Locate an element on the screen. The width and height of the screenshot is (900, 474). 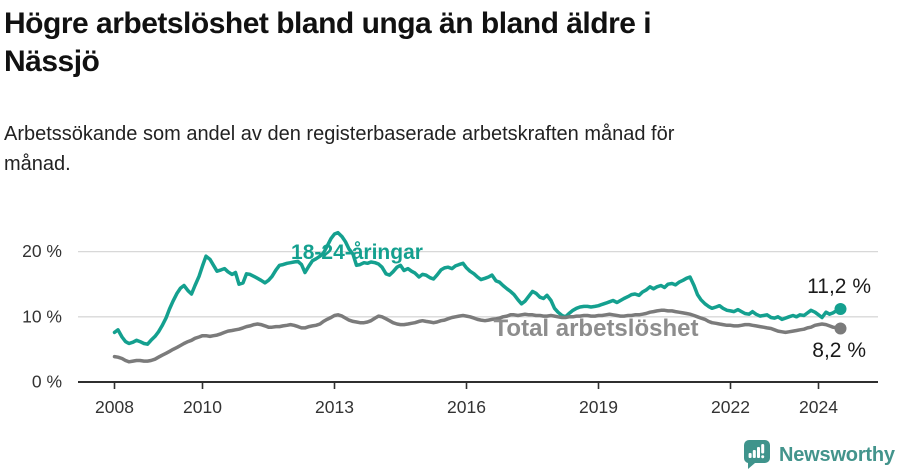
series-line-total is located at coordinates (477, 336).